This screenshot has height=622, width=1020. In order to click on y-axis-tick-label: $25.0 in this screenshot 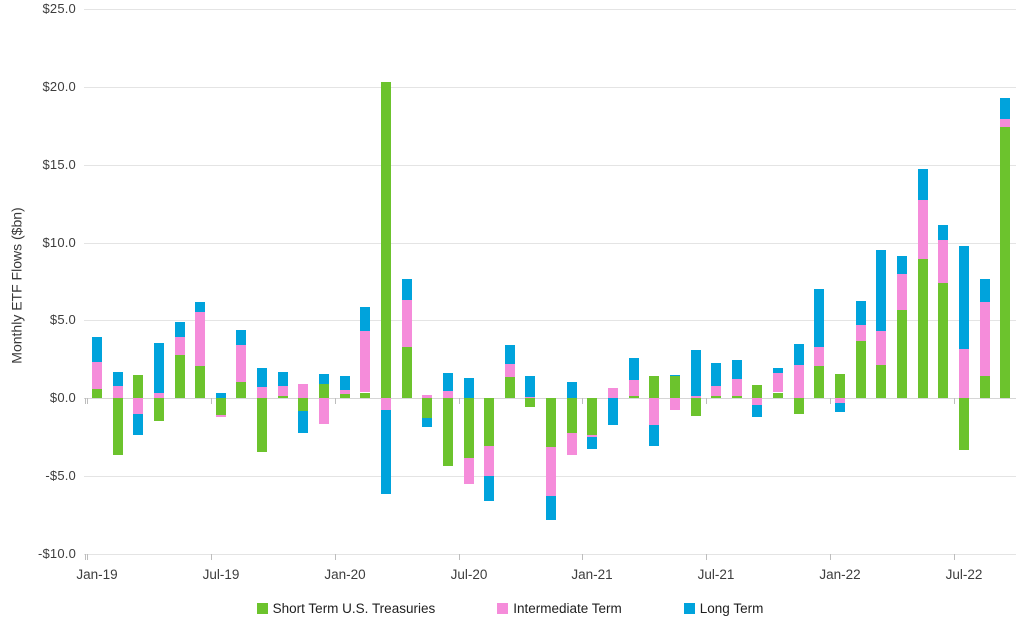, I will do `click(59, 8)`.